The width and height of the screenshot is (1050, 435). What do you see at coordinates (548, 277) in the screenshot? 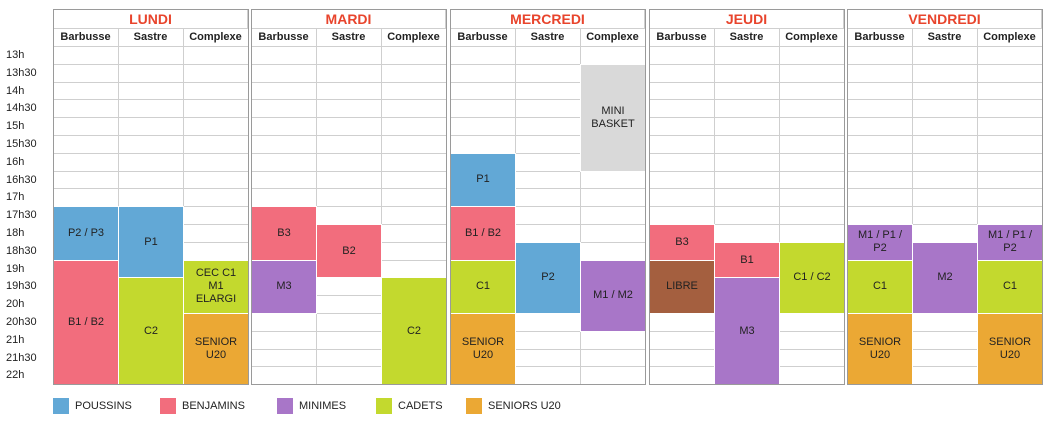
I see `session-block: P2` at bounding box center [548, 277].